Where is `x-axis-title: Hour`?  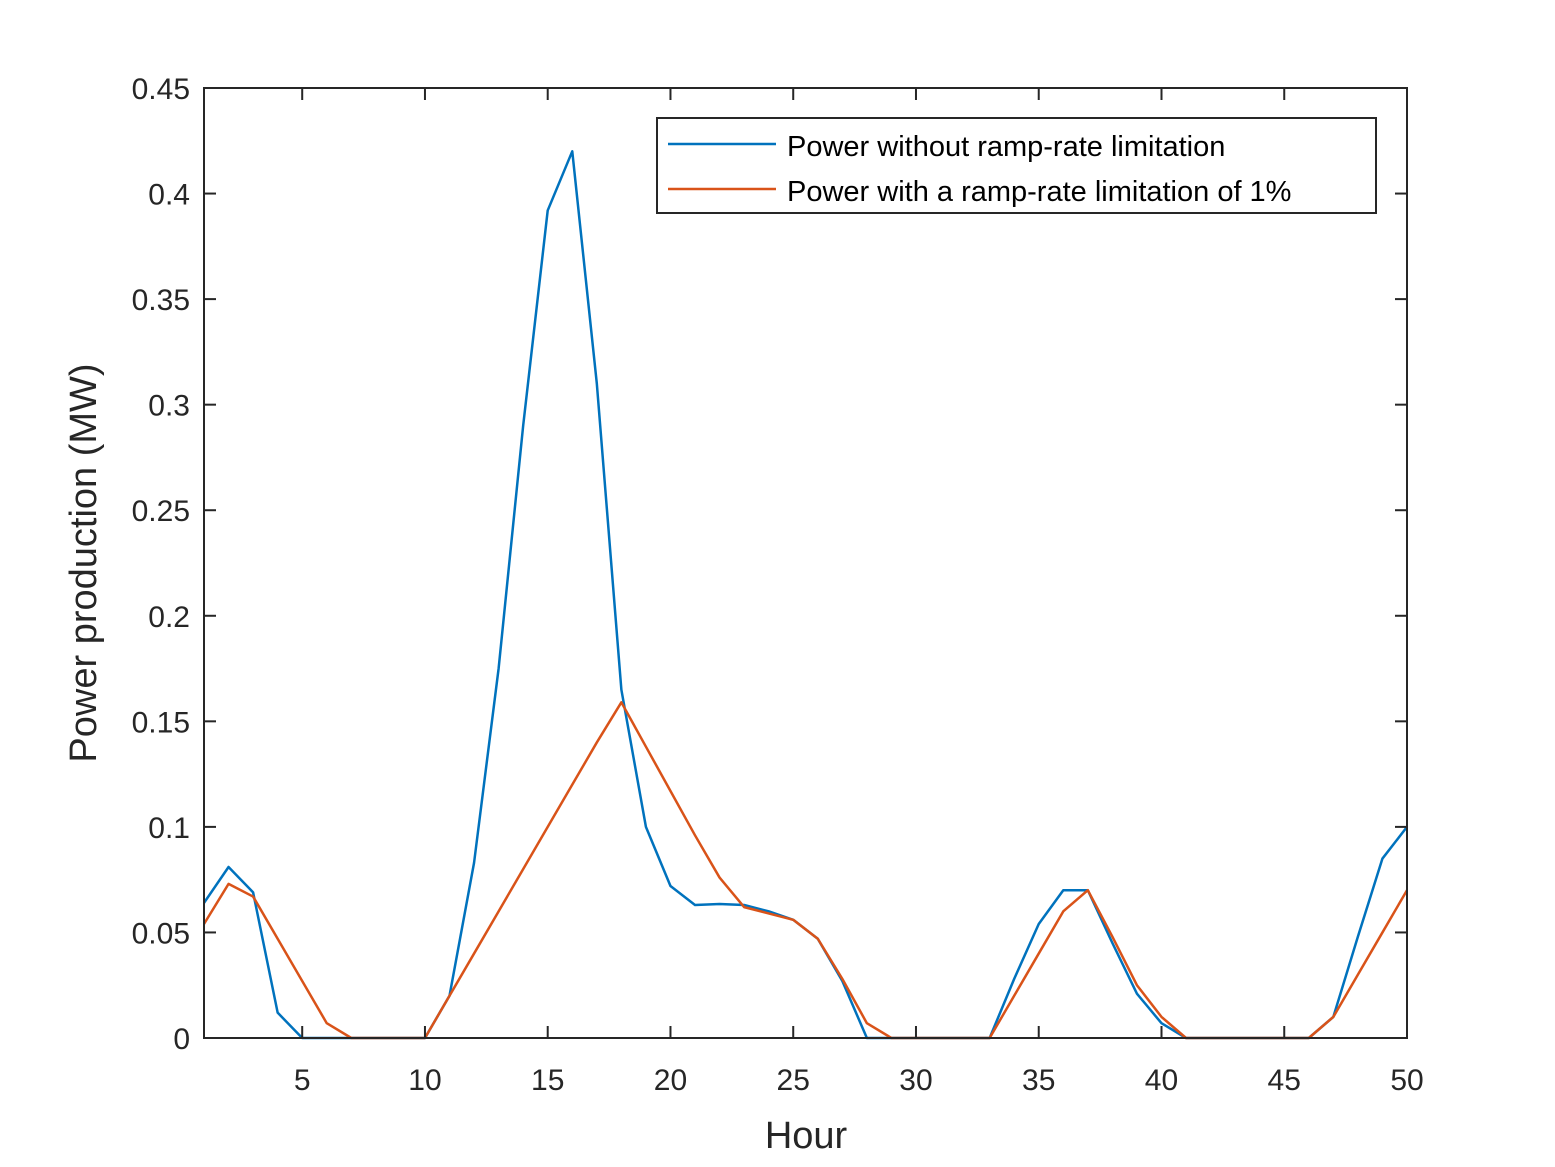 x-axis-title: Hour is located at coordinates (806, 1136).